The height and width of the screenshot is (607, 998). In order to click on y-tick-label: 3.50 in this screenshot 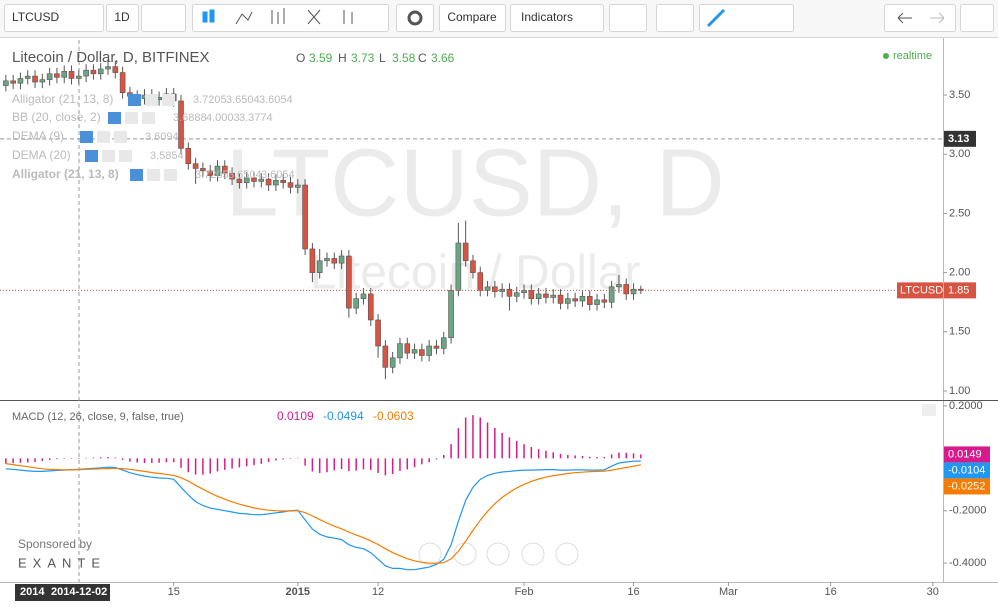, I will do `click(959, 95)`.